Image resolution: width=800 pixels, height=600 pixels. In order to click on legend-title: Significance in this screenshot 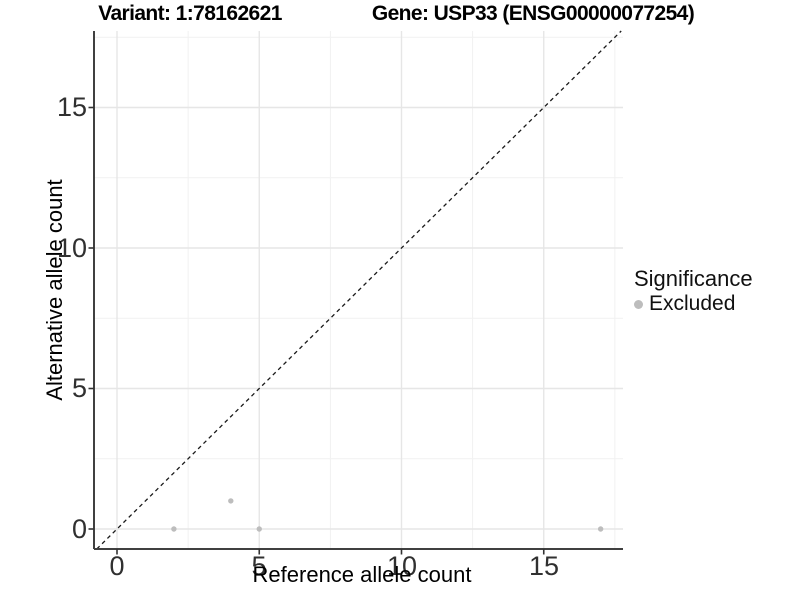, I will do `click(693, 278)`.